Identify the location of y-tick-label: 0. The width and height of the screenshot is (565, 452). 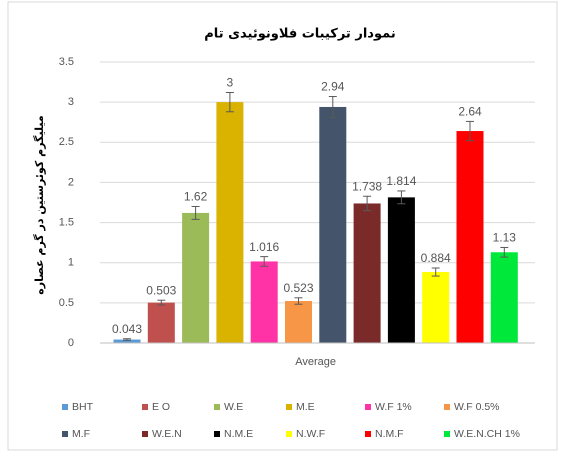
(71, 343).